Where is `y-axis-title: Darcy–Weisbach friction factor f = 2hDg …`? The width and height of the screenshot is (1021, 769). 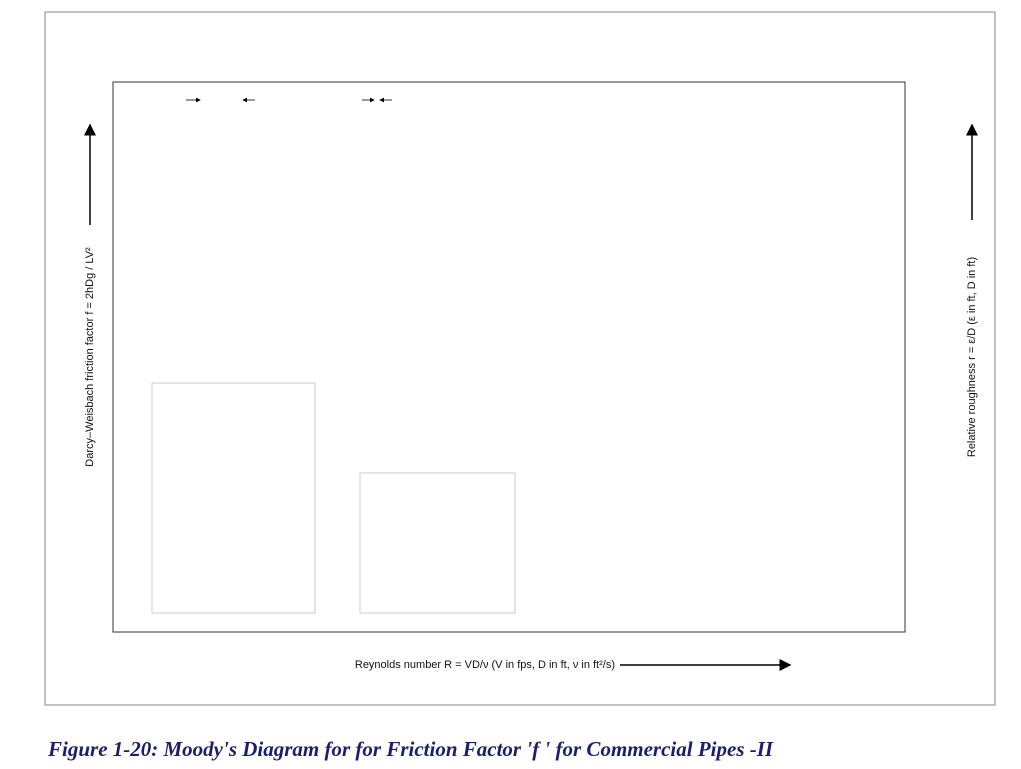
y-axis-title: Darcy–Weisbach friction factor f = 2hDg … is located at coordinates (90, 357).